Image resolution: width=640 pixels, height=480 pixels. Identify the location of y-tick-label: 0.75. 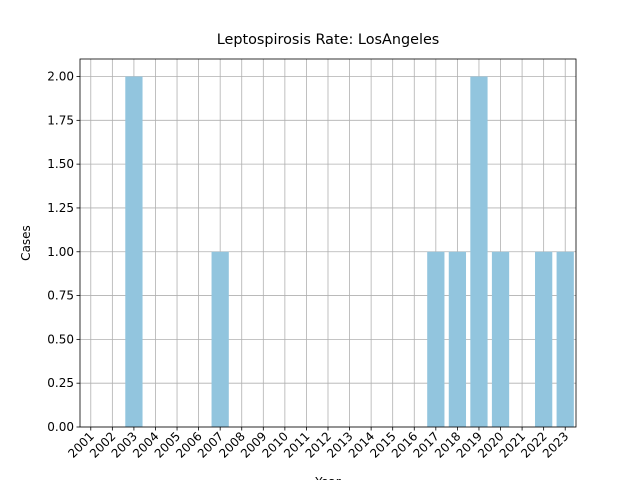
(60, 296).